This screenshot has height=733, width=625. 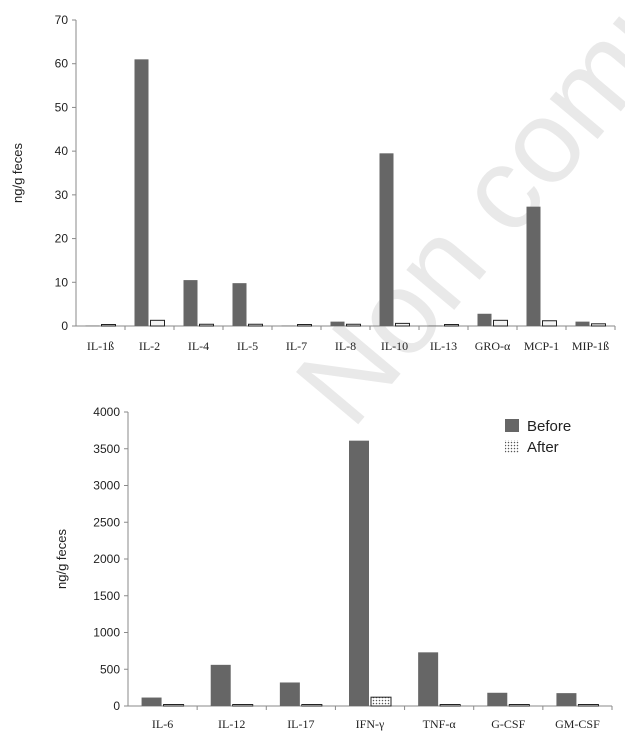 I want to click on x-category-label: IL-1ß, so click(x=100, y=346).